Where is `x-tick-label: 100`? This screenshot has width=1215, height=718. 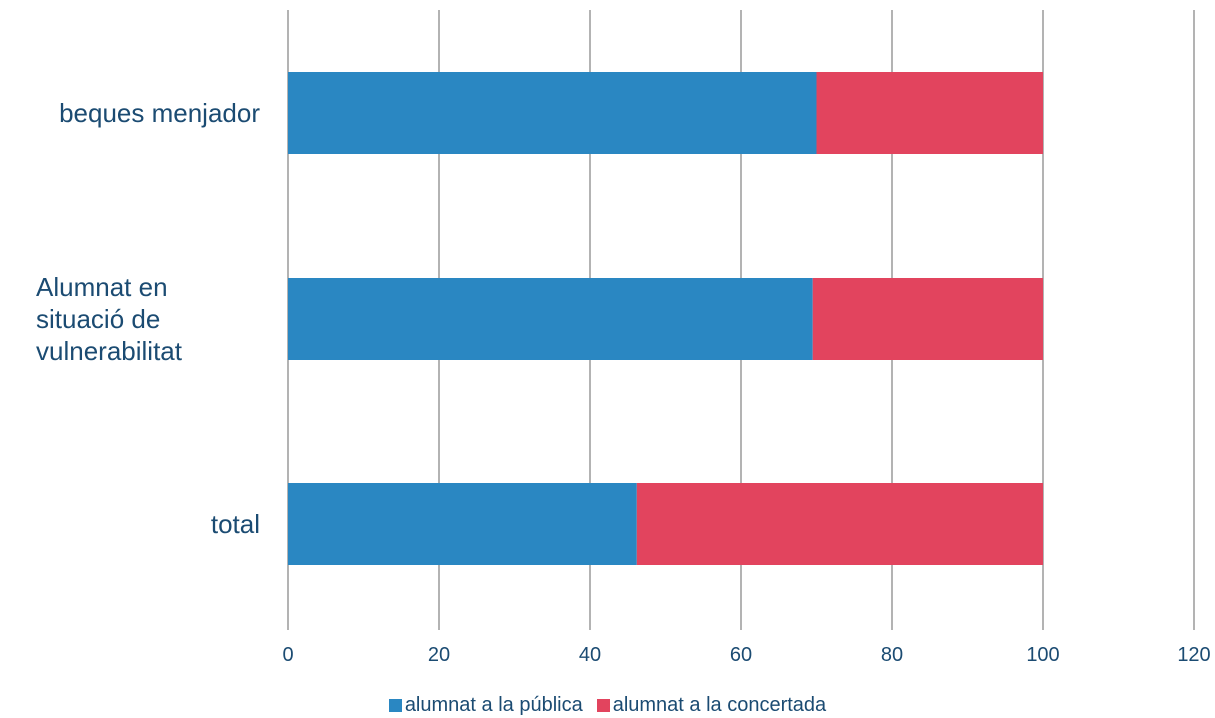 x-tick-label: 100 is located at coordinates (1043, 655).